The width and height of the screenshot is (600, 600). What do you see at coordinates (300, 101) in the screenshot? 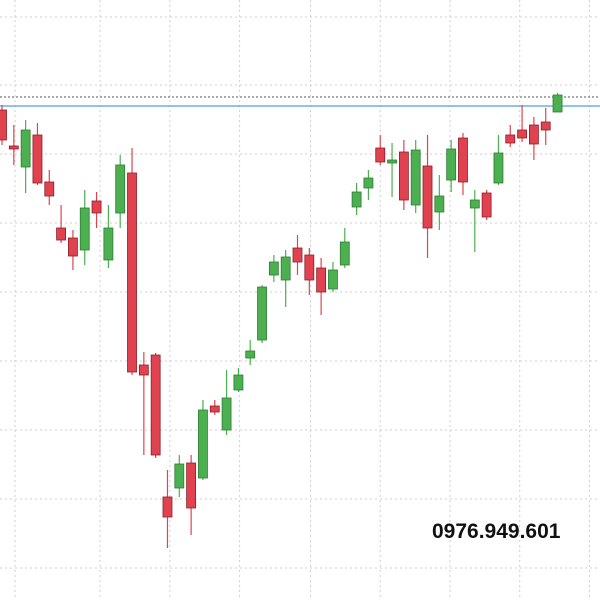
I see `levels` at bounding box center [300, 101].